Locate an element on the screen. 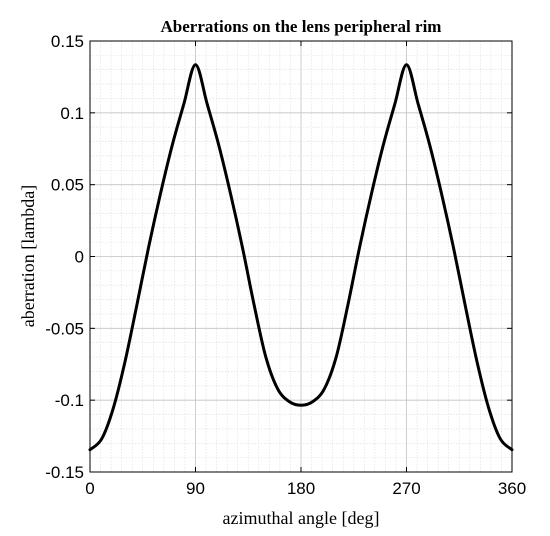  y-tick-label: 0 is located at coordinates (79, 257).